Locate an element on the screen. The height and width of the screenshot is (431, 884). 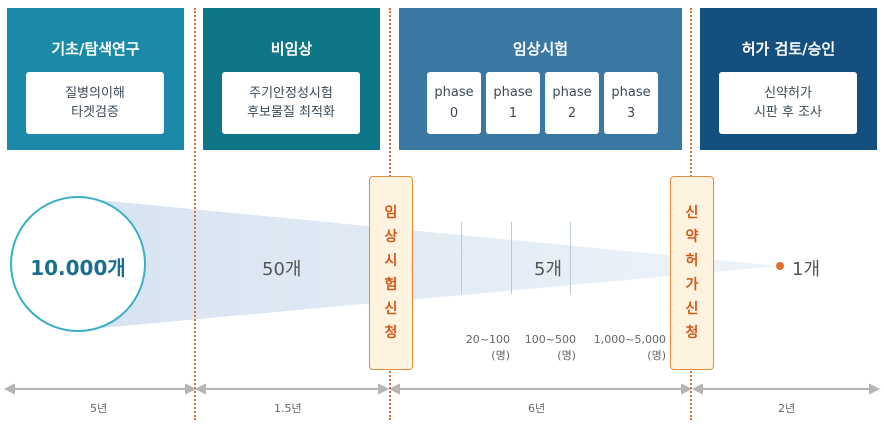
app-char: 가 is located at coordinates (692, 285).